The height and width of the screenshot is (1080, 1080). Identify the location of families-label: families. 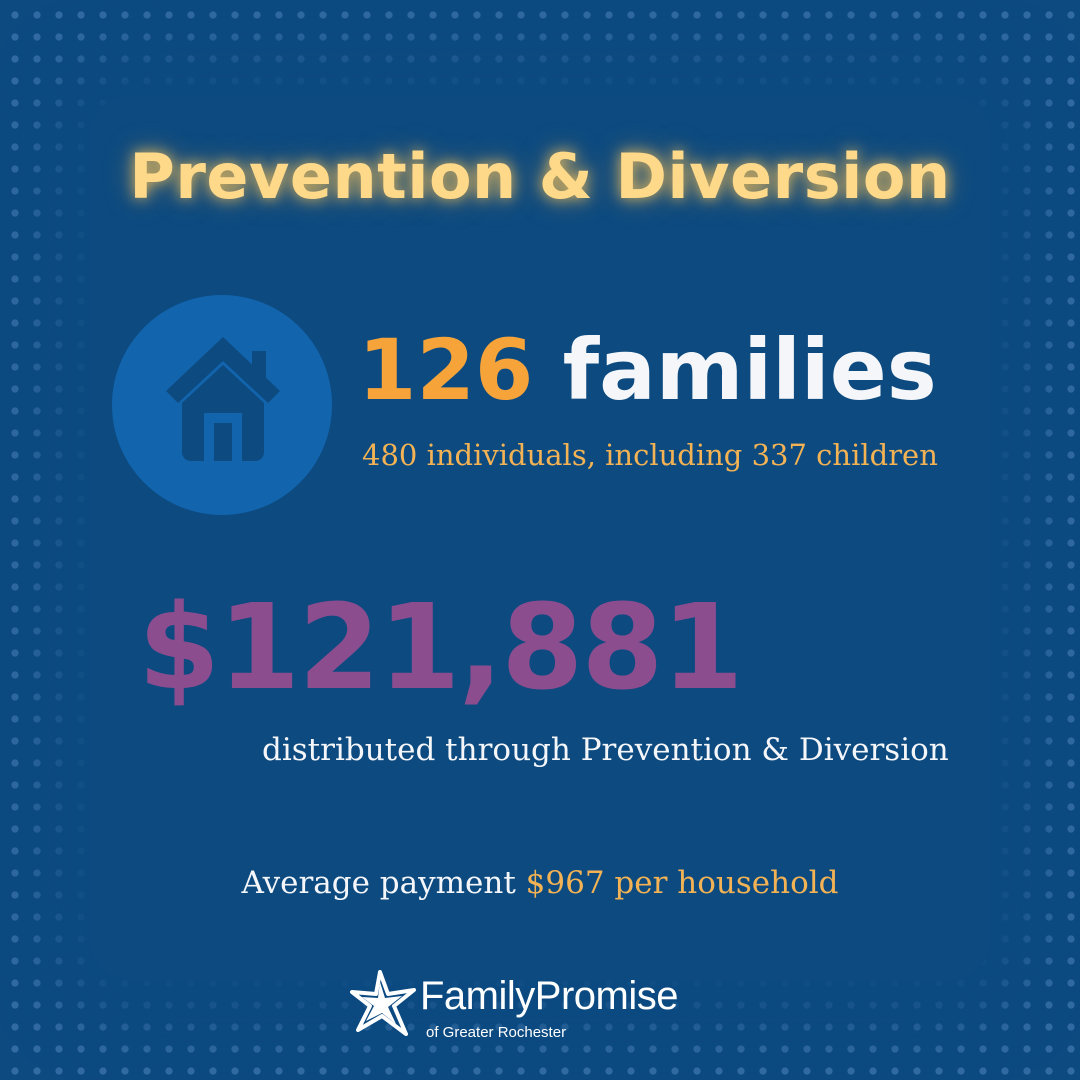
(749, 370).